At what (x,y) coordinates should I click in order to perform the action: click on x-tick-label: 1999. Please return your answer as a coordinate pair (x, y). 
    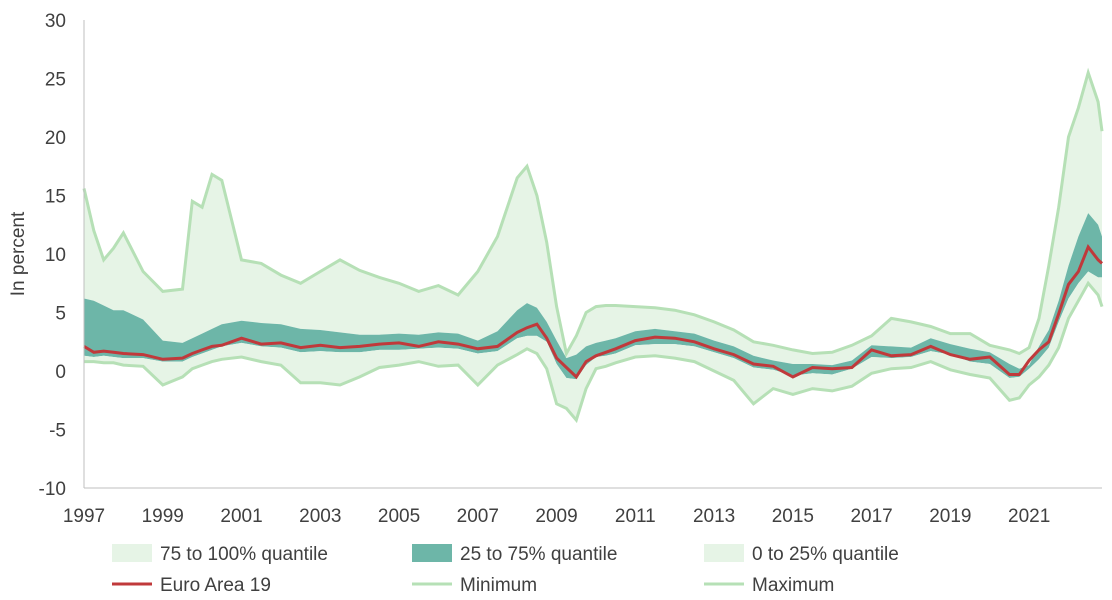
    Looking at the image, I should click on (163, 516).